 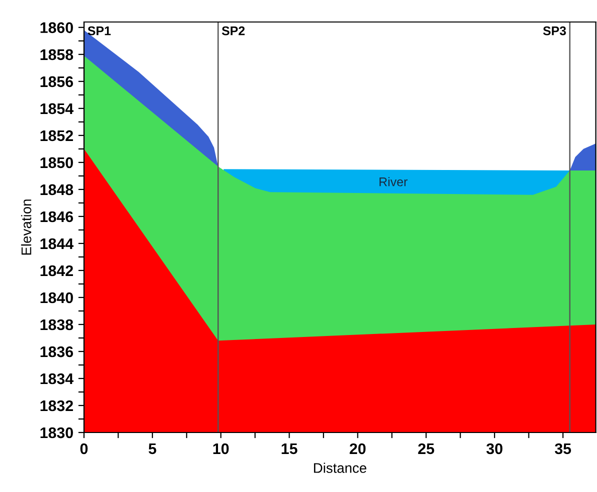 I want to click on x-tick-label: 35, so click(x=563, y=448).